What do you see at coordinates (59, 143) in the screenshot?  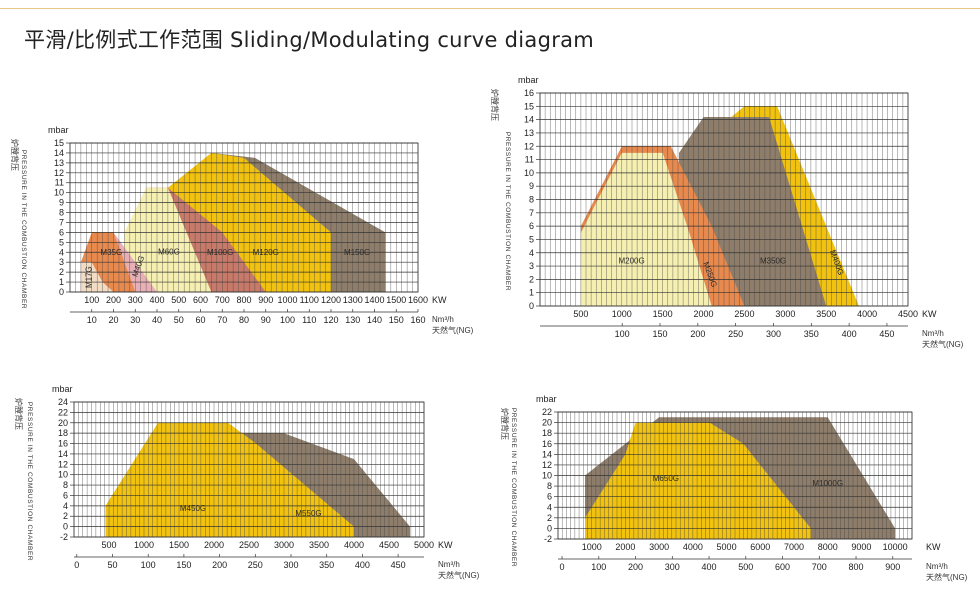 I see `y-tick-label: 15` at bounding box center [59, 143].